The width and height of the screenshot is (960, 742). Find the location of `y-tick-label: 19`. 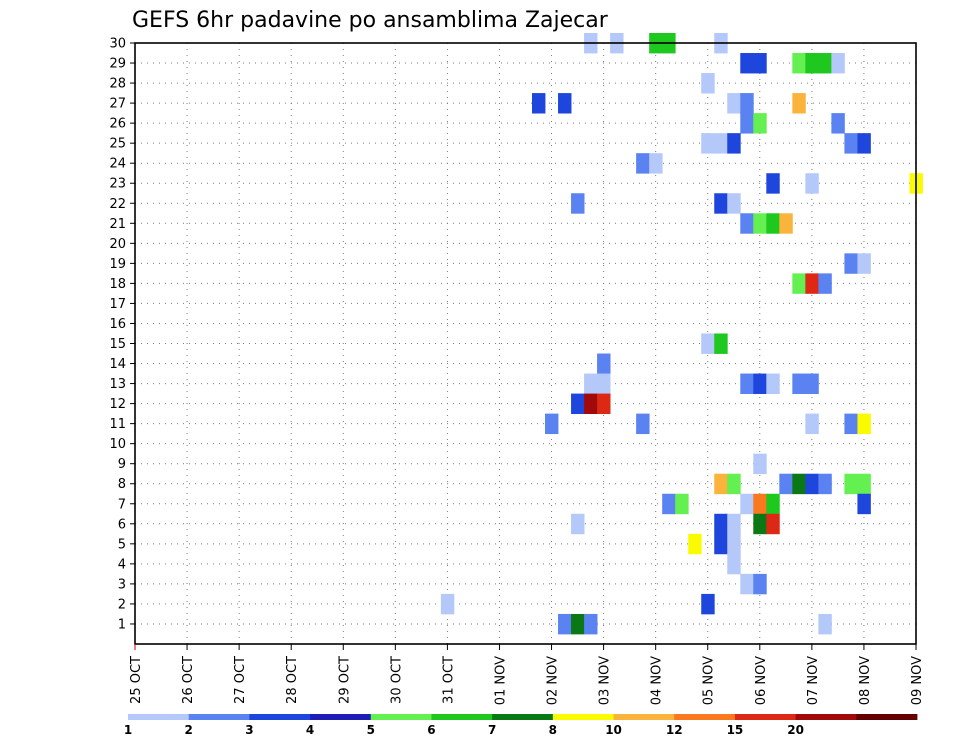

y-tick-label: 19 is located at coordinates (117, 264).